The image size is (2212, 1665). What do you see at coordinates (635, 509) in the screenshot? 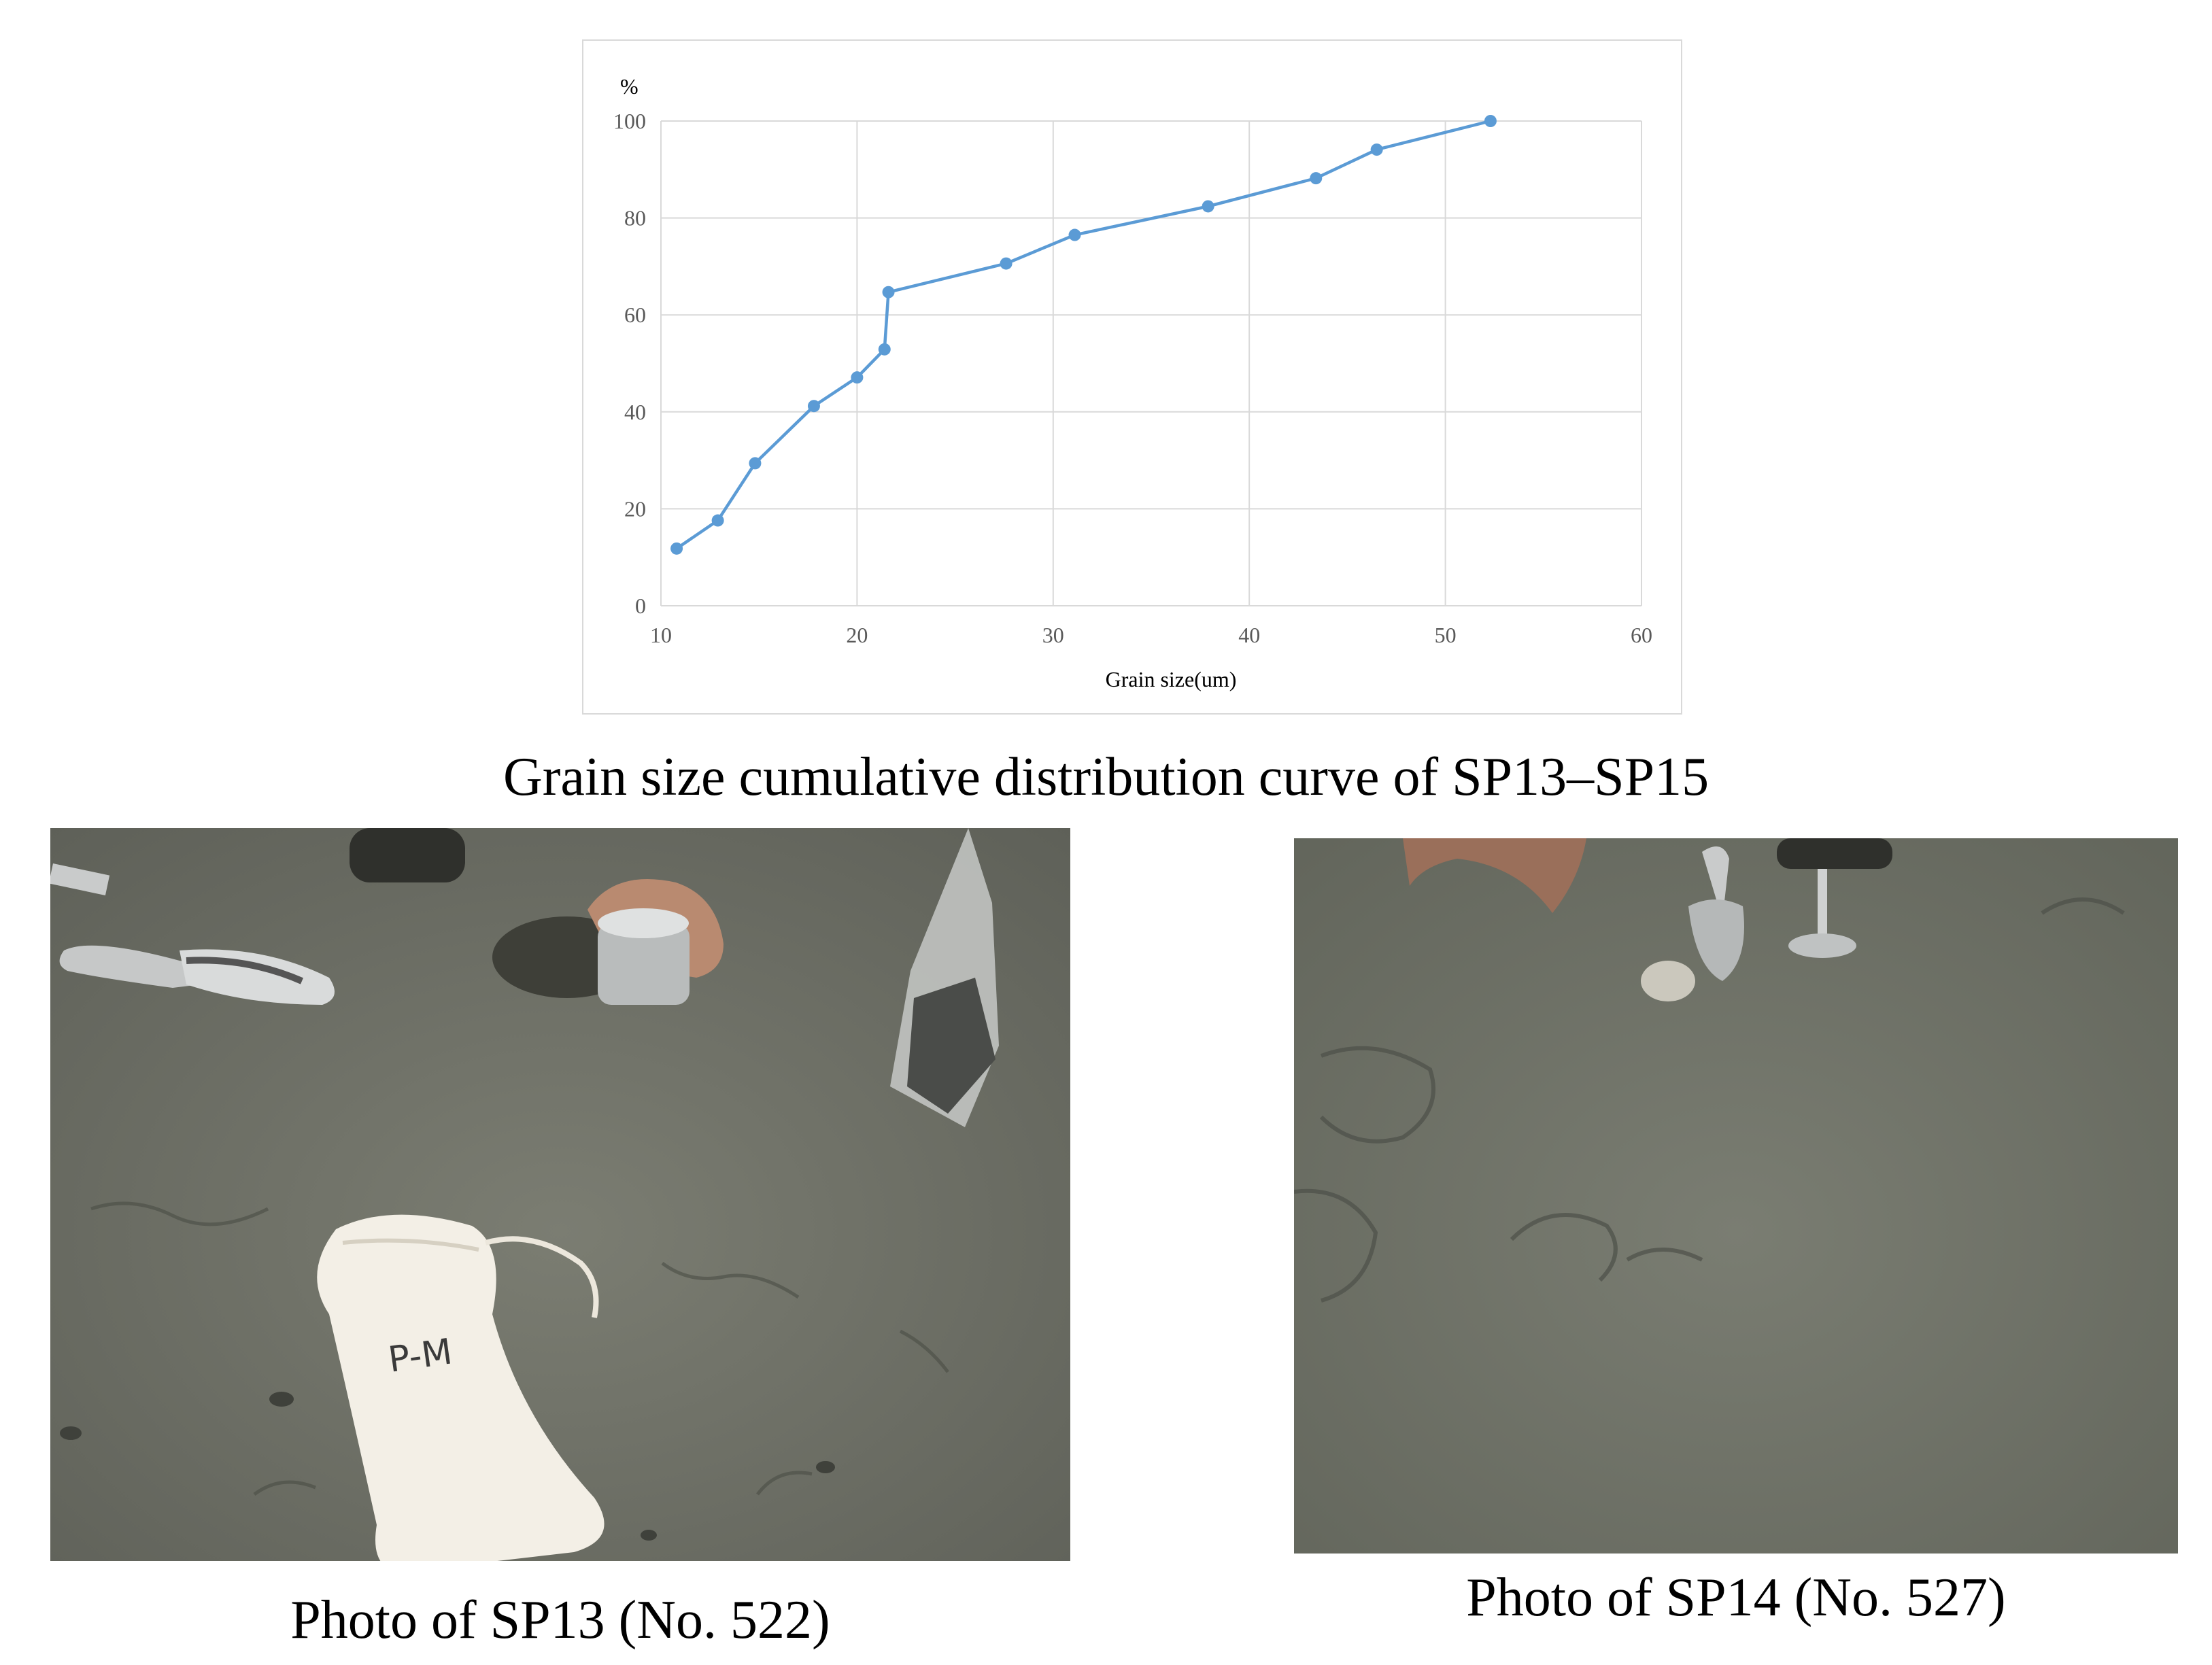
I see `y-tick-label: 20` at bounding box center [635, 509].